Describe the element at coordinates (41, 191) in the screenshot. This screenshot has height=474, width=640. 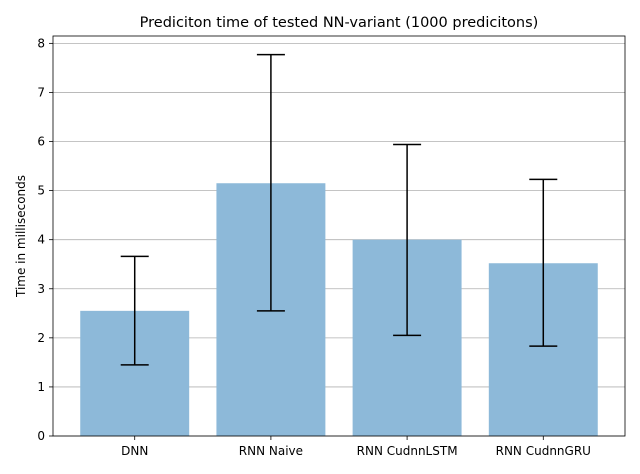
I see `y-tick-label: 5` at that location.